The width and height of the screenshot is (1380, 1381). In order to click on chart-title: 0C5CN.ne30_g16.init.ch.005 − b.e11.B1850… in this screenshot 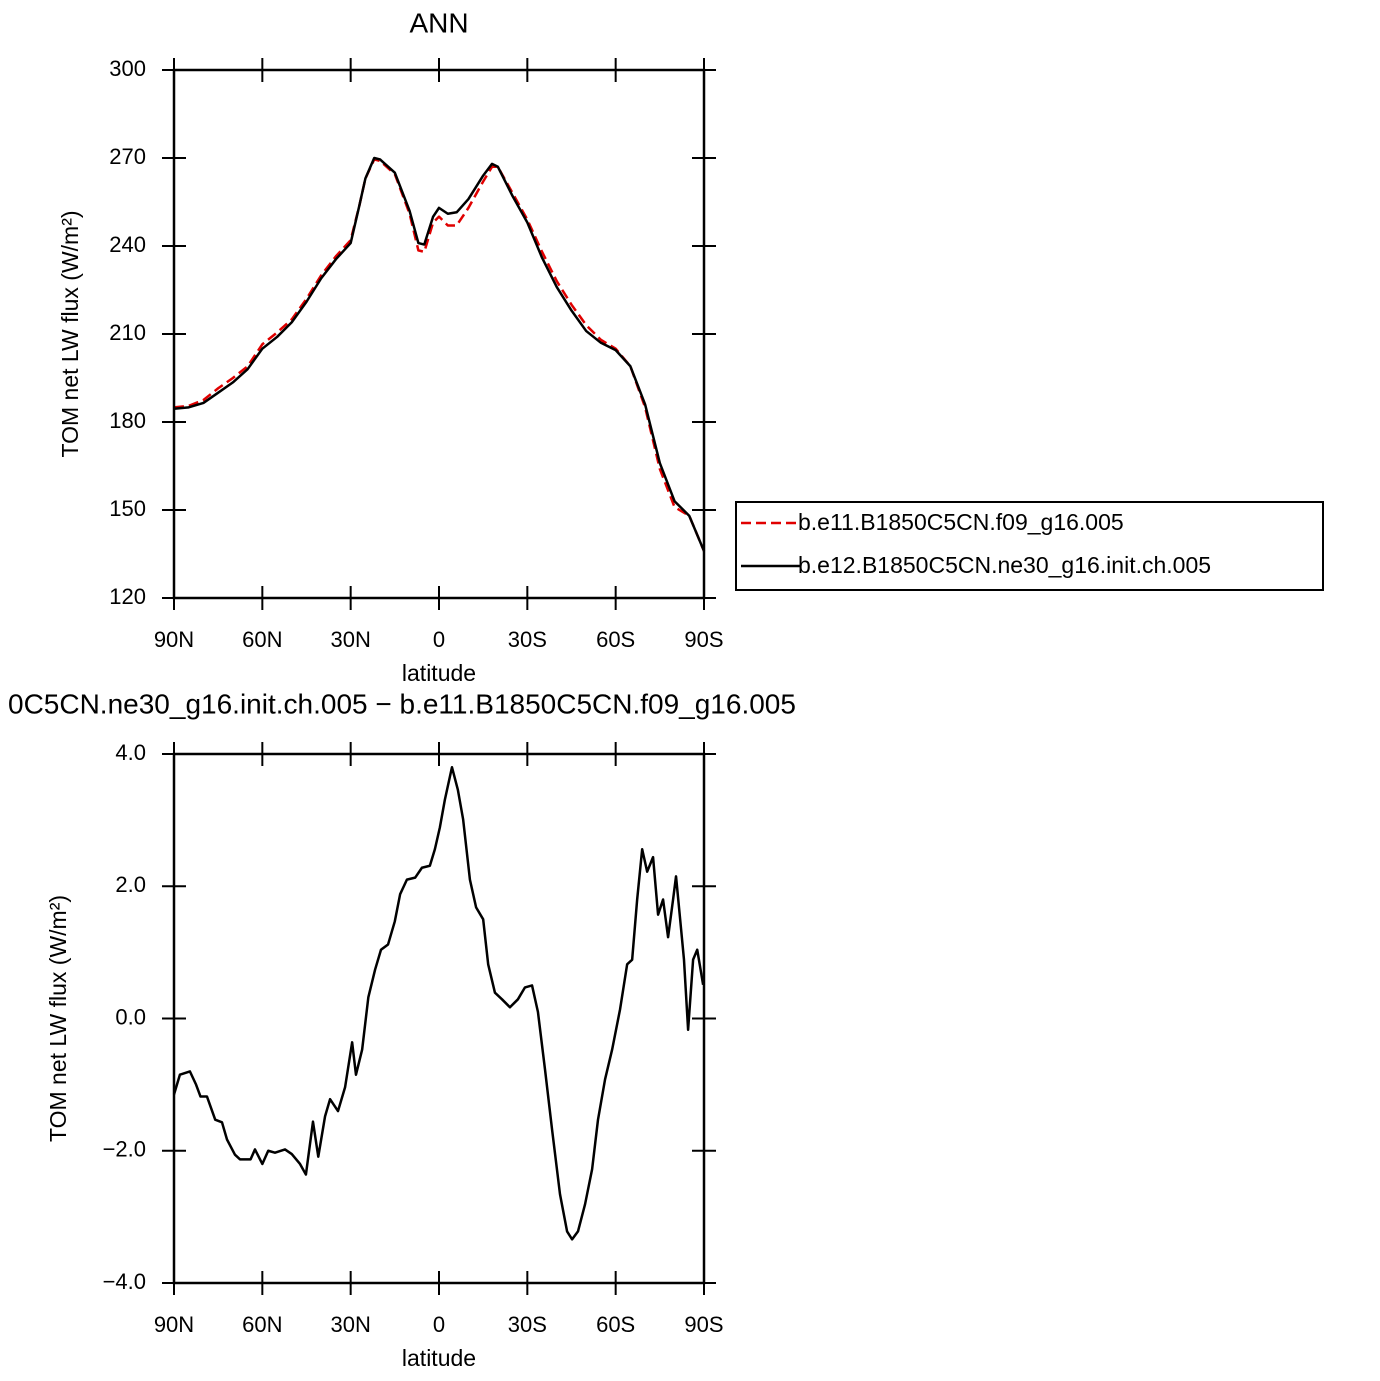, I will do `click(402, 703)`.